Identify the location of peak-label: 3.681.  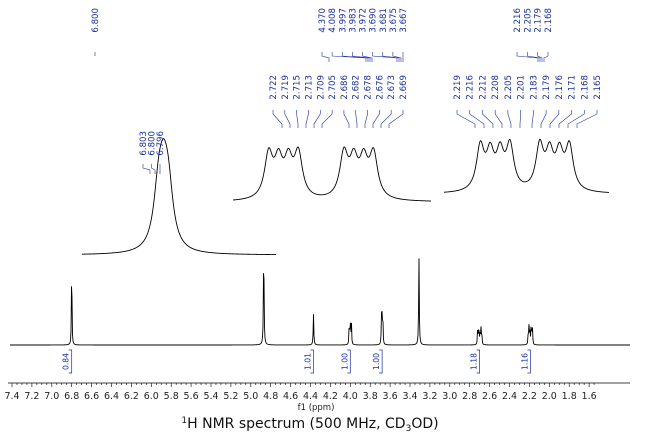
(384, 20).